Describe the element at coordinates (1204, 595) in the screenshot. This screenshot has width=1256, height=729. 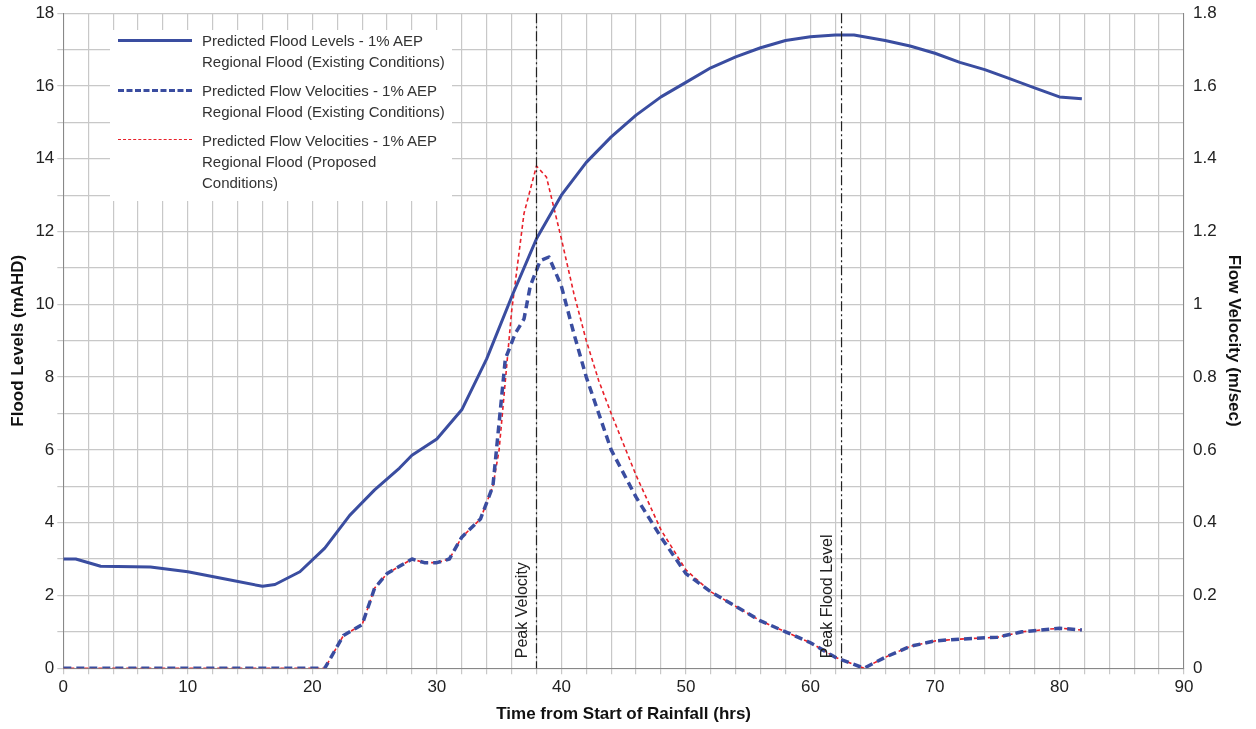
I see `y2-tick-label: 0.2` at that location.